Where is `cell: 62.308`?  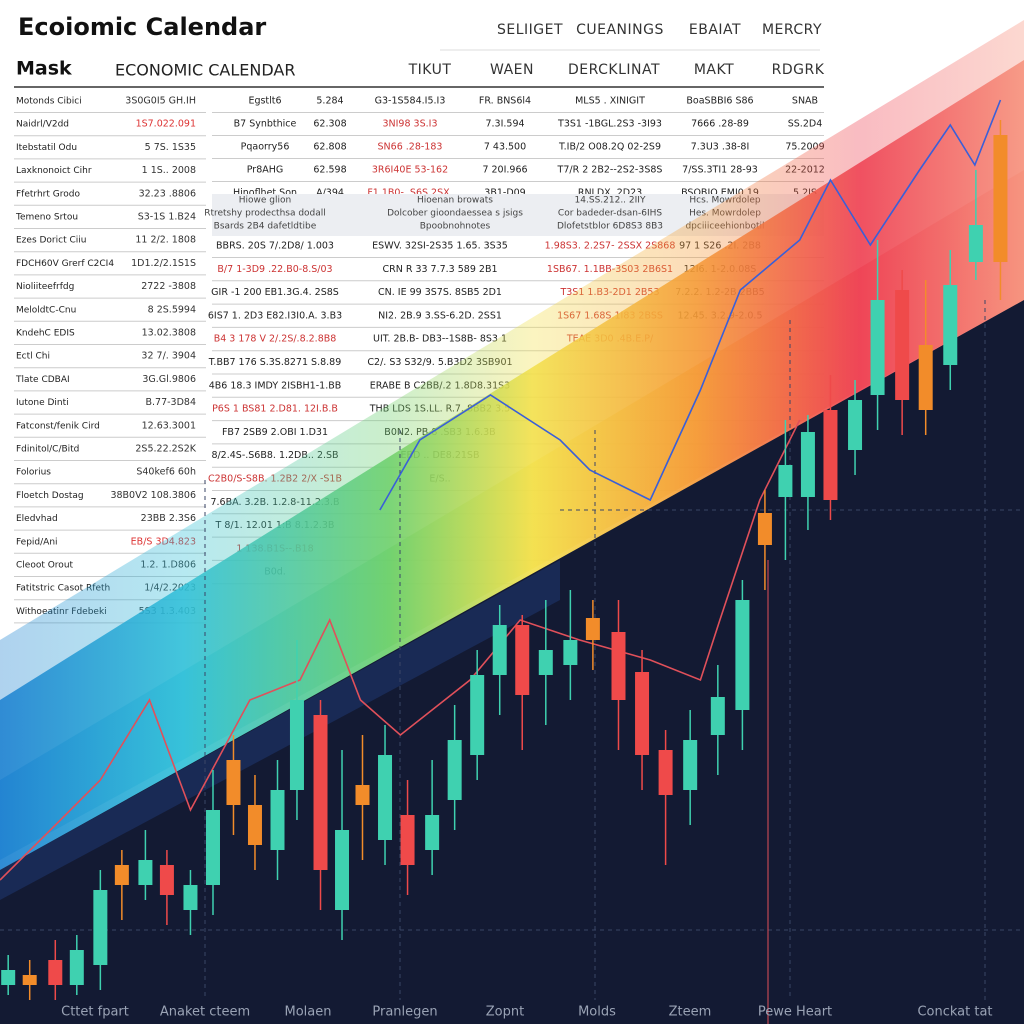
cell: 62.308 is located at coordinates (329, 124).